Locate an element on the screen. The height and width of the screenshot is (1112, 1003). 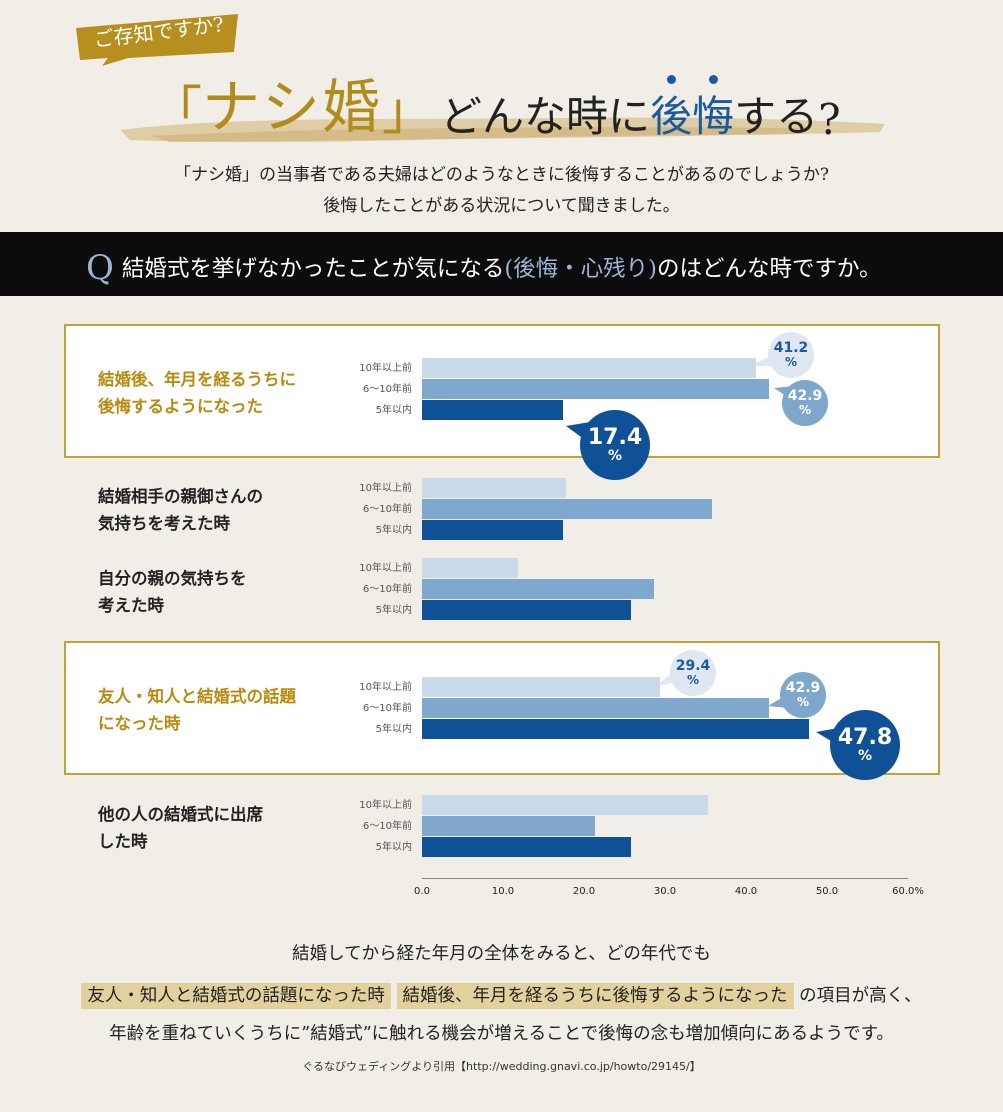
bar-g1-within5 is located at coordinates (492, 410).